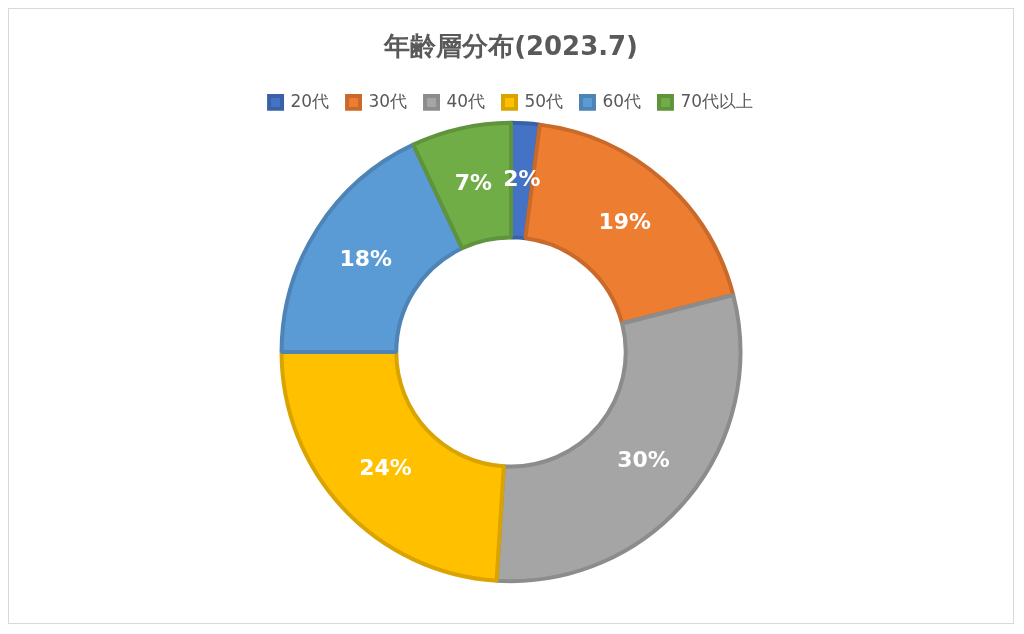  What do you see at coordinates (385, 468) in the screenshot?
I see `data-label: 24%` at bounding box center [385, 468].